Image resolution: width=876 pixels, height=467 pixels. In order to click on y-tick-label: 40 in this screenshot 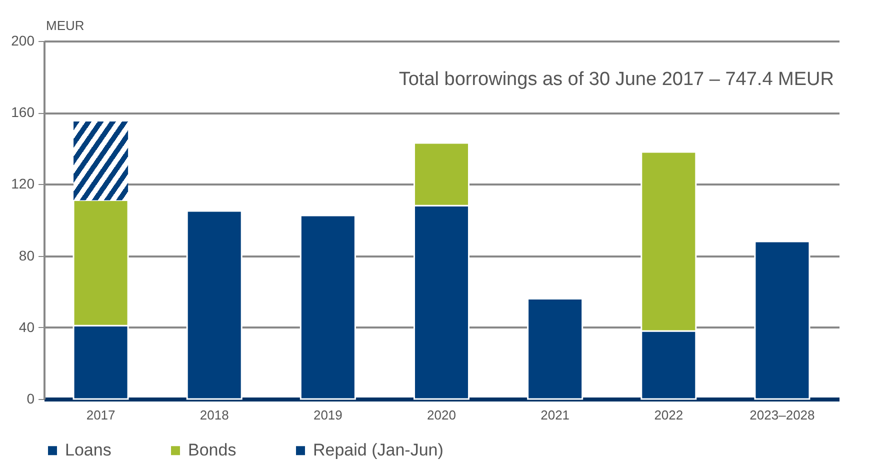, I will do `click(26, 326)`.